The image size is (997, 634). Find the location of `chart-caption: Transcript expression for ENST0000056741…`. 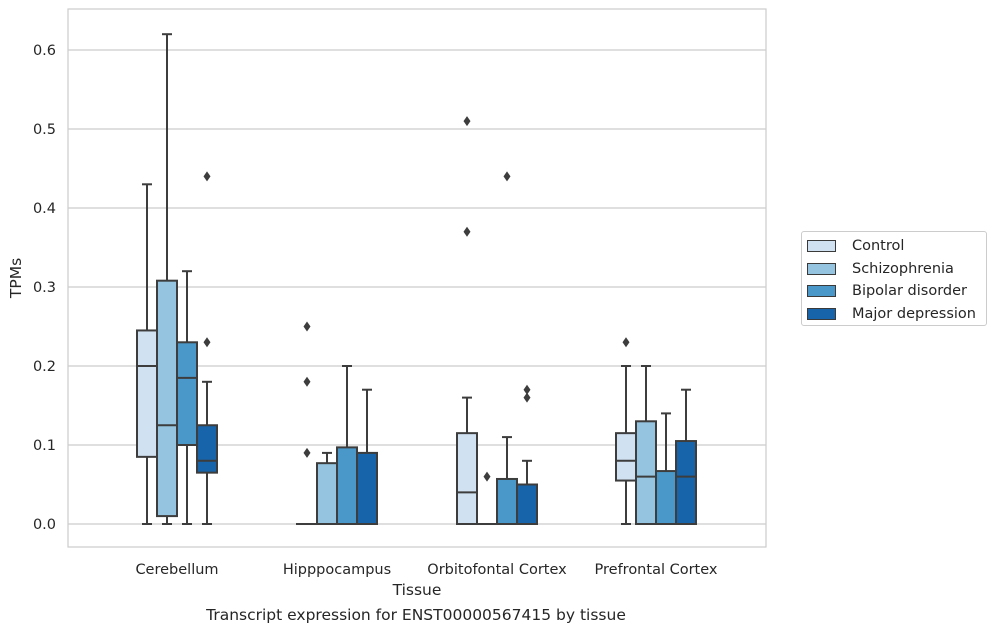

chart-caption: Transcript expression for ENST0000056741… is located at coordinates (416, 615).